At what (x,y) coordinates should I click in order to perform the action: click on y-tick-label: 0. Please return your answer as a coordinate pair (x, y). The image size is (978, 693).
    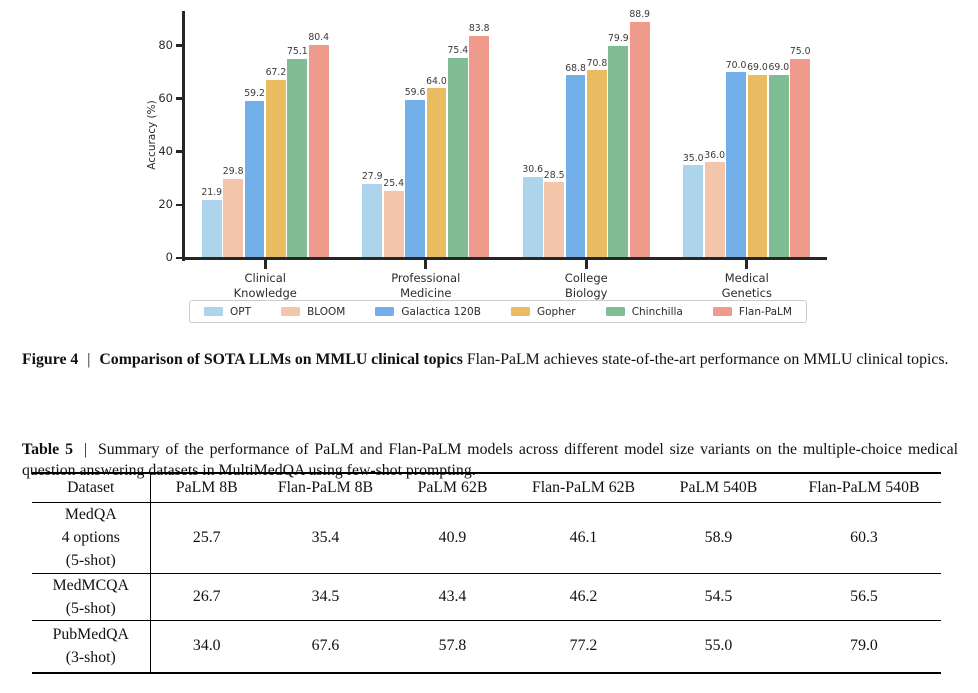
    Looking at the image, I should click on (169, 257).